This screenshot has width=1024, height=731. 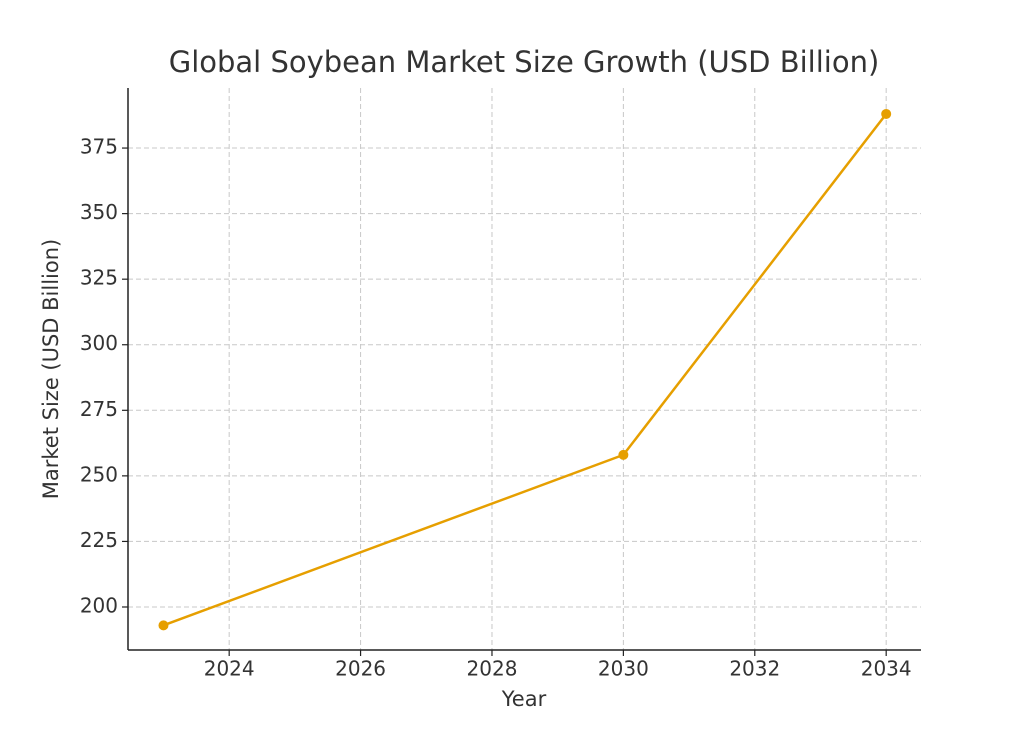 What do you see at coordinates (99, 605) in the screenshot?
I see `y-tick-label: 200` at bounding box center [99, 605].